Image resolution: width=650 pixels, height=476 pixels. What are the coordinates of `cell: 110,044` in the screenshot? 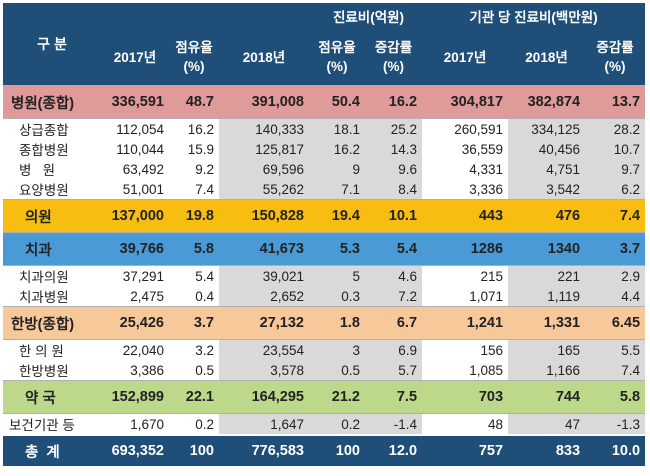 It's located at (140, 149).